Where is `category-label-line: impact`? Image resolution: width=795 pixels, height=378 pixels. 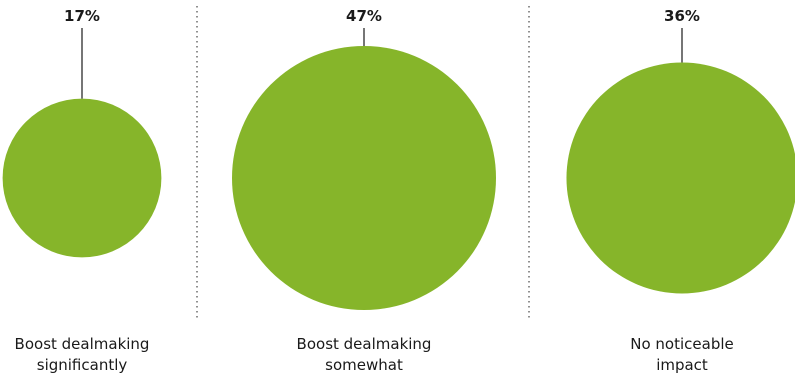 category-label-line: impact is located at coordinates (682, 365).